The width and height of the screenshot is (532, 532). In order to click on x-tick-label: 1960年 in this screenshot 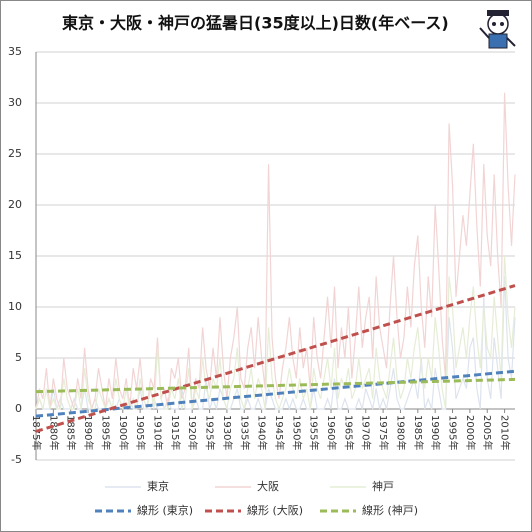, I will do `click(331, 432)`.